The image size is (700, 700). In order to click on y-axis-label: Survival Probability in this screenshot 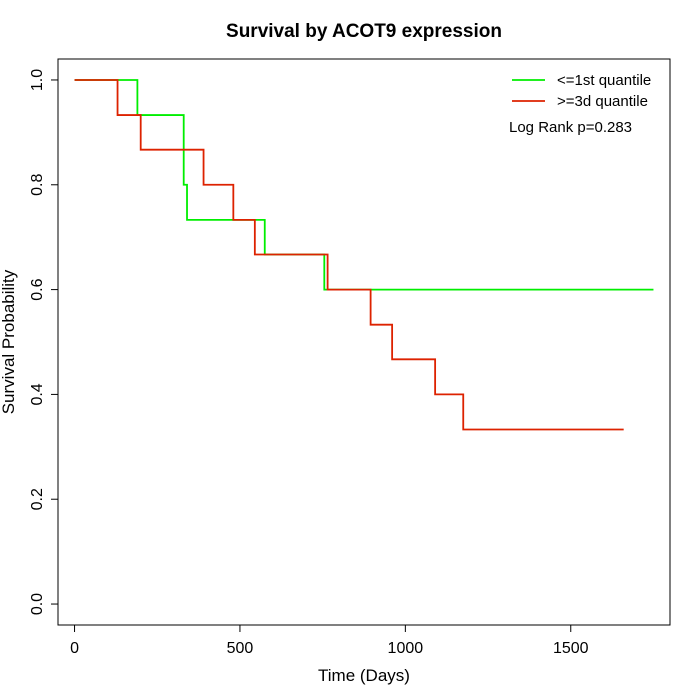, I will do `click(9, 341)`.